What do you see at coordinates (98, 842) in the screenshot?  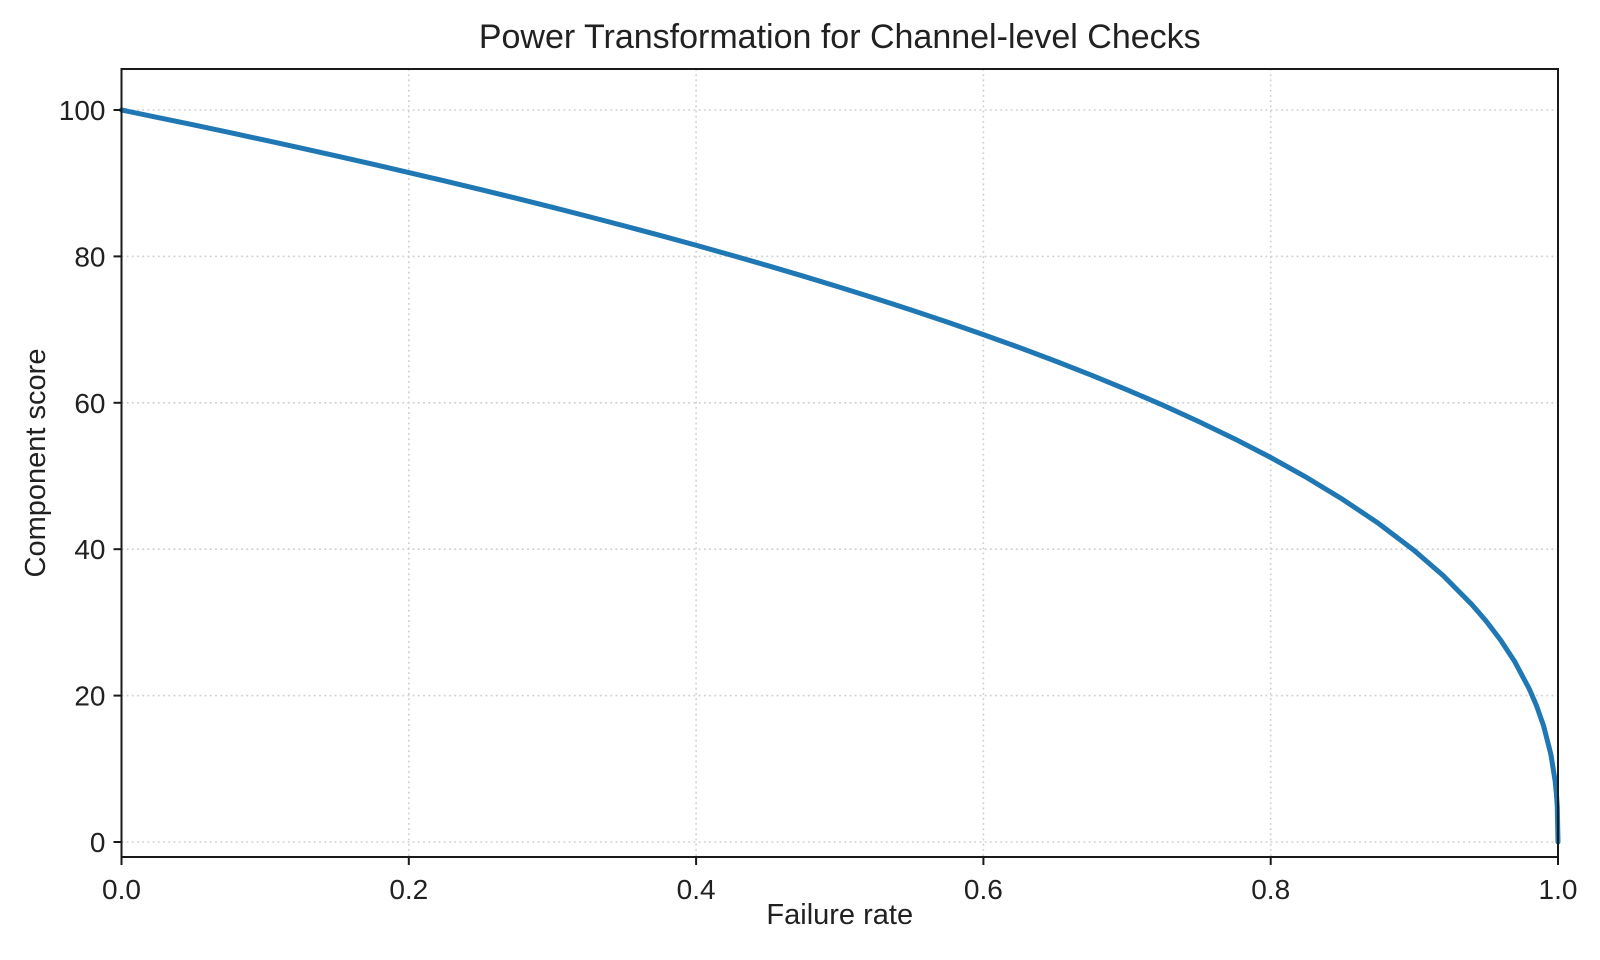 I see `y-tick-label: 0` at bounding box center [98, 842].